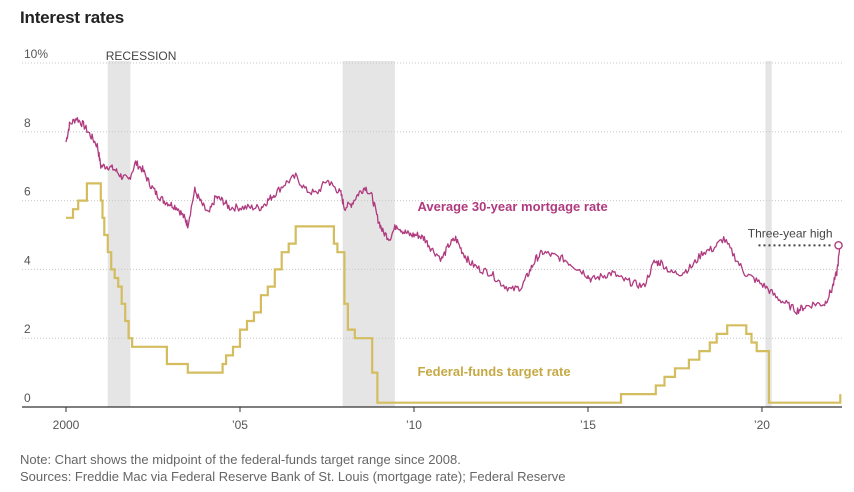 The width and height of the screenshot is (854, 492). I want to click on series-label-fed-funds-rate: Federal-funds target rate, so click(493, 371).